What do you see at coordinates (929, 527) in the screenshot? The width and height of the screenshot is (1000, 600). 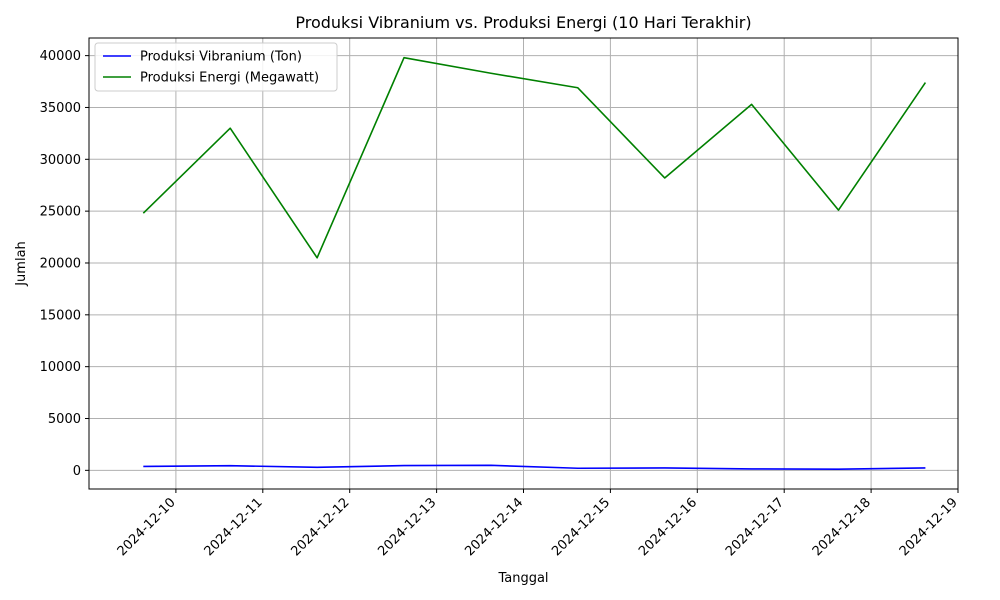 I see `x-tick-label: 2024-12-19` at bounding box center [929, 527].